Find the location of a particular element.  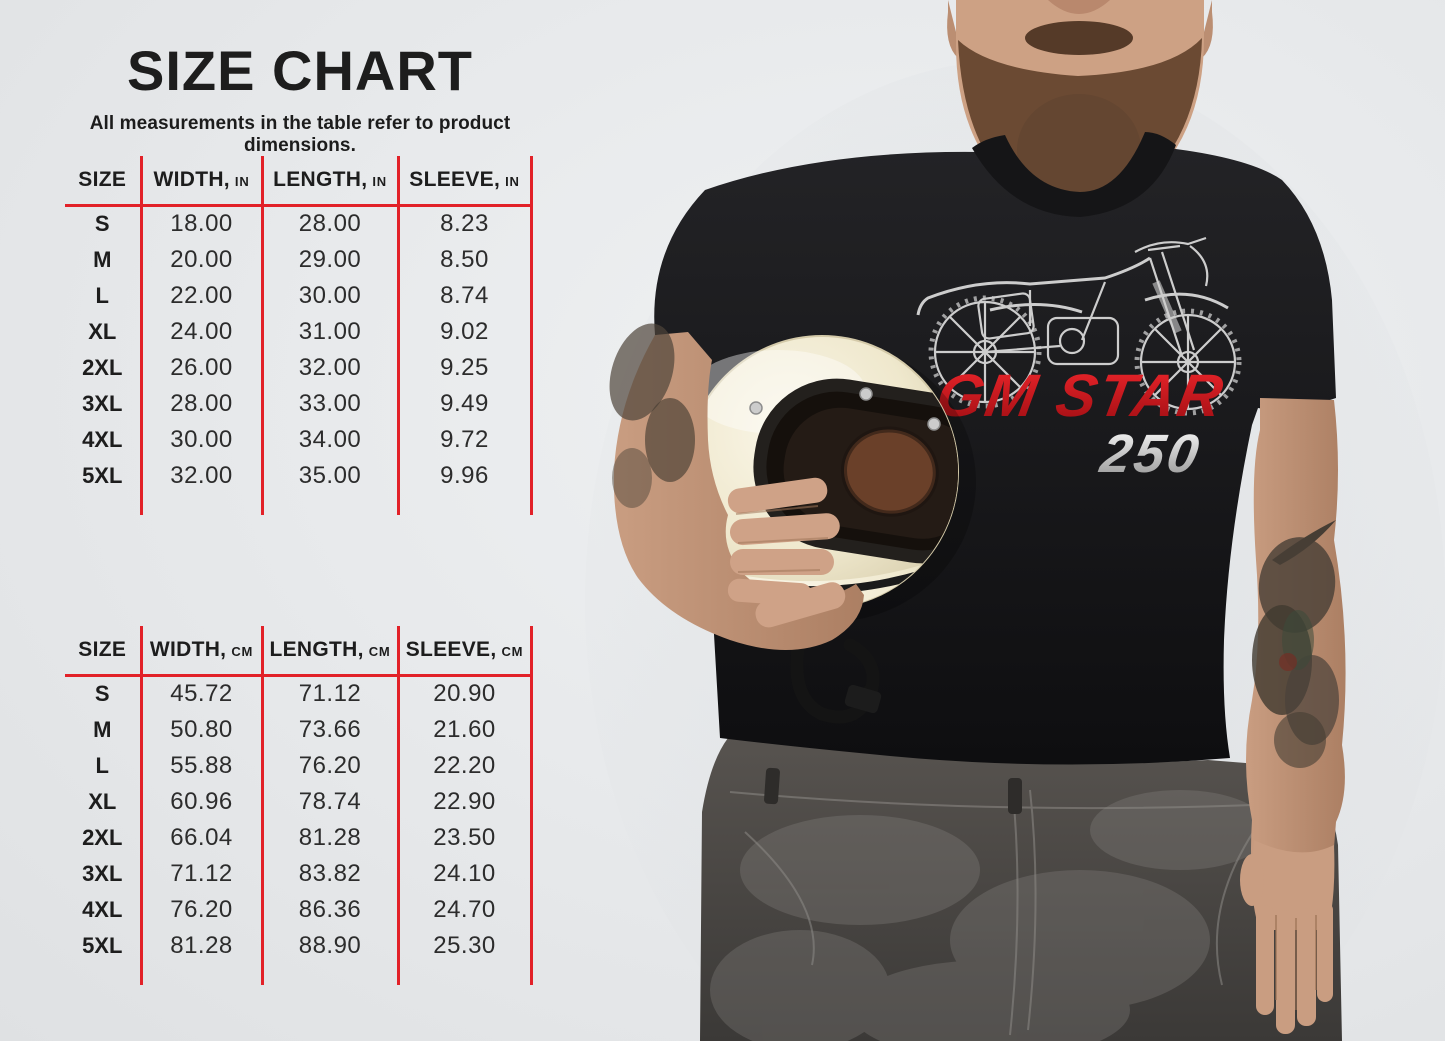

table-row: 4XL 76.20 86.36 24.70 is located at coordinates (299, 909).